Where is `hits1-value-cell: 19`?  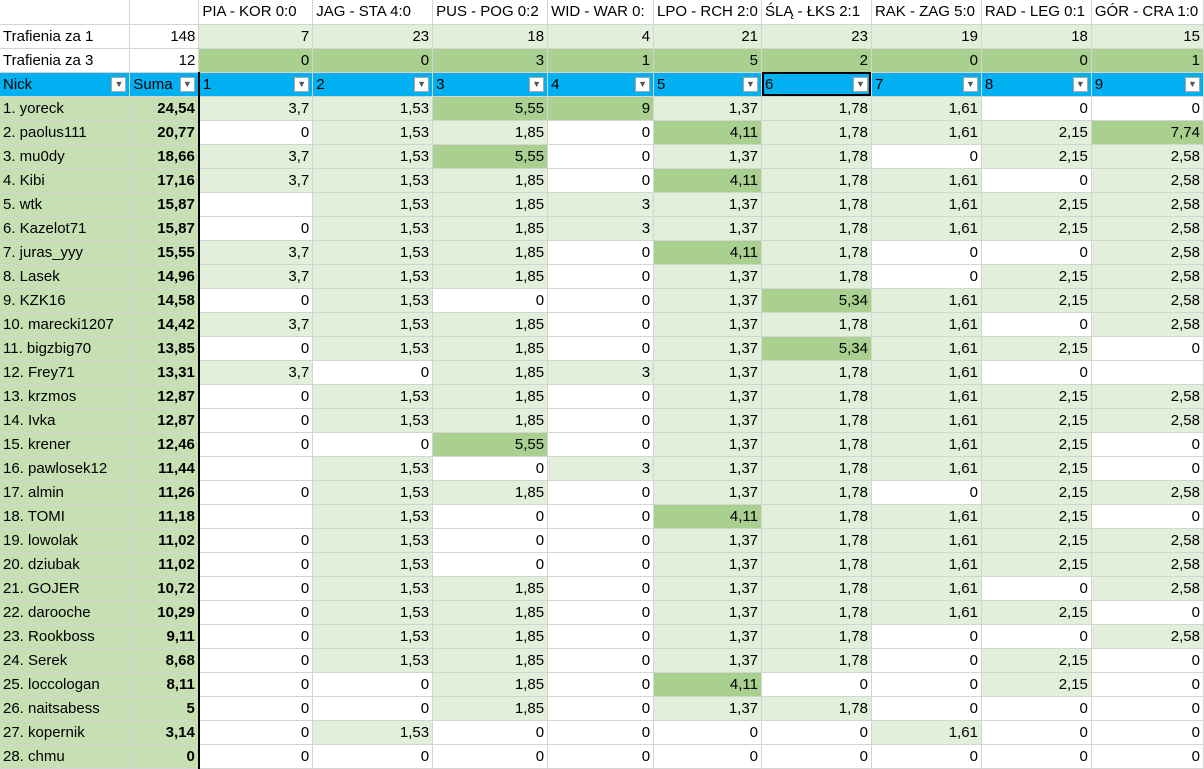 hits1-value-cell: 19 is located at coordinates (926, 36).